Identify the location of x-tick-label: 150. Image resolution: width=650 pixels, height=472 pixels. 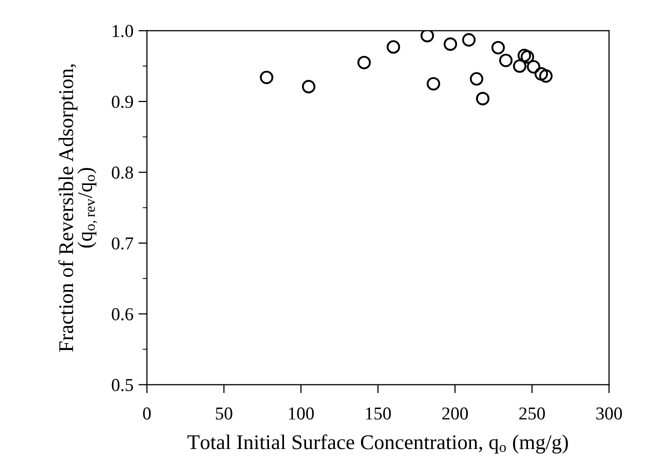
(378, 413).